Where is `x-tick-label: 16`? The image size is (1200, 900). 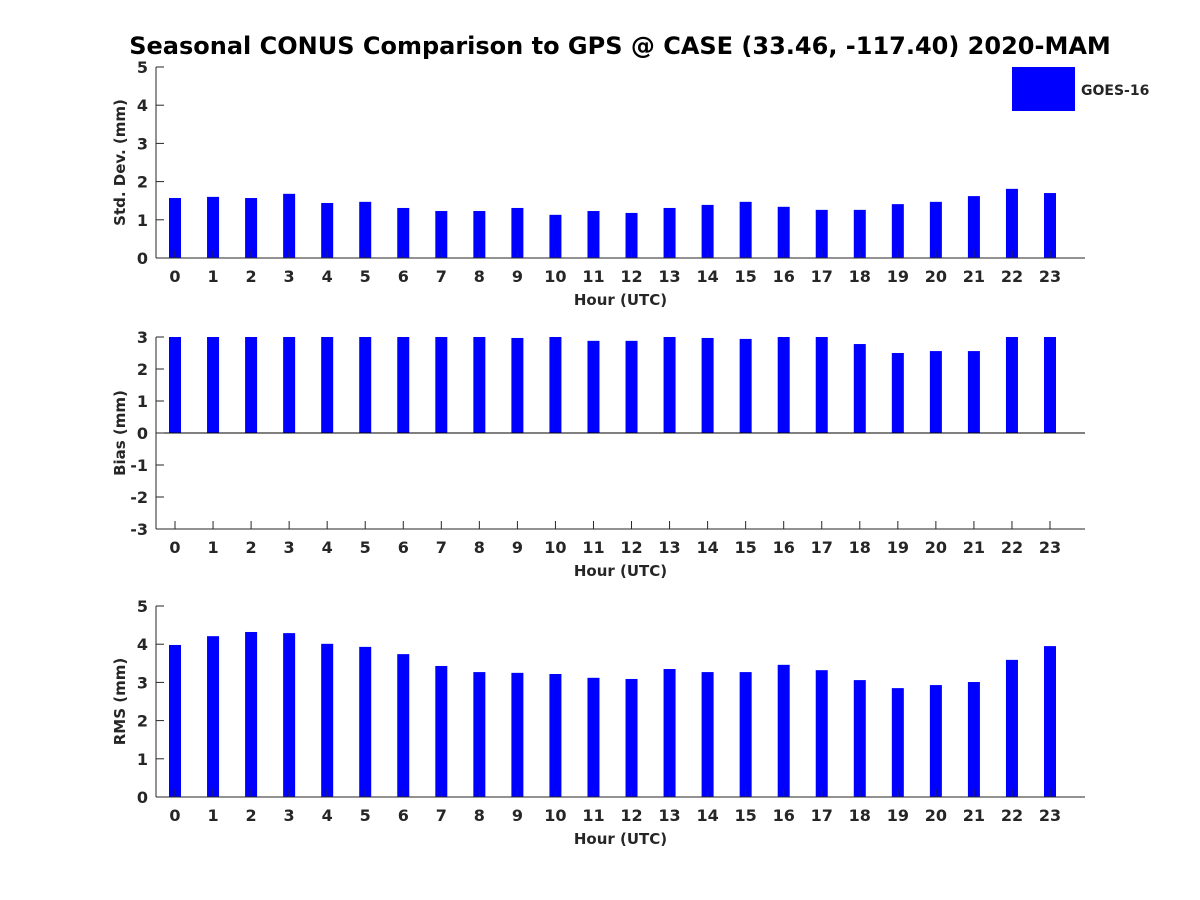 x-tick-label: 16 is located at coordinates (784, 276).